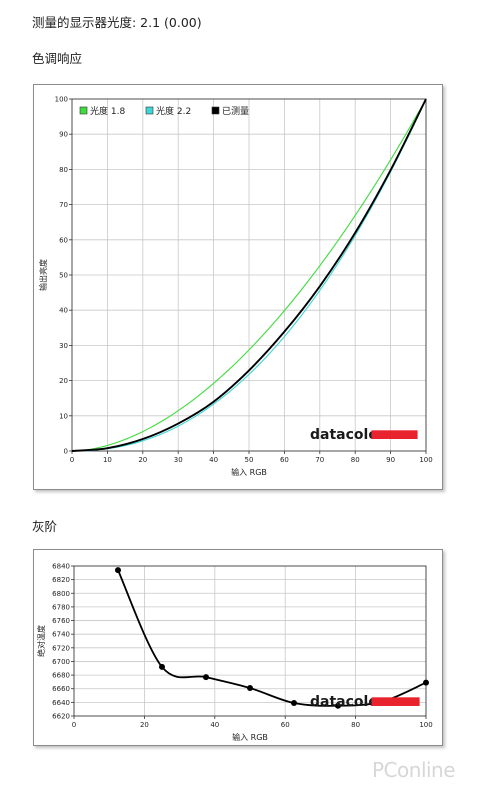 Image resolution: width=480 pixels, height=800 pixels. What do you see at coordinates (63, 276) in the screenshot?
I see `y-tick-label: 50` at bounding box center [63, 276].